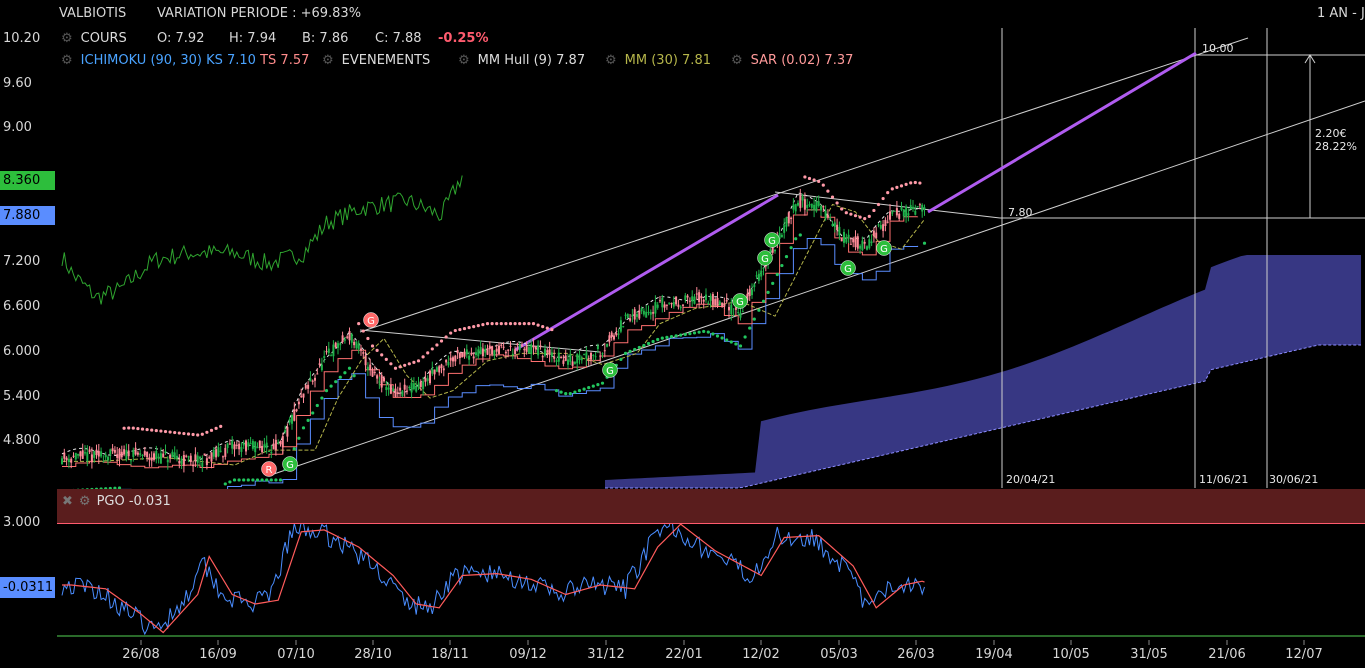  What do you see at coordinates (493, 578) in the screenshot?
I see `pgo-signal-line` at bounding box center [493, 578].